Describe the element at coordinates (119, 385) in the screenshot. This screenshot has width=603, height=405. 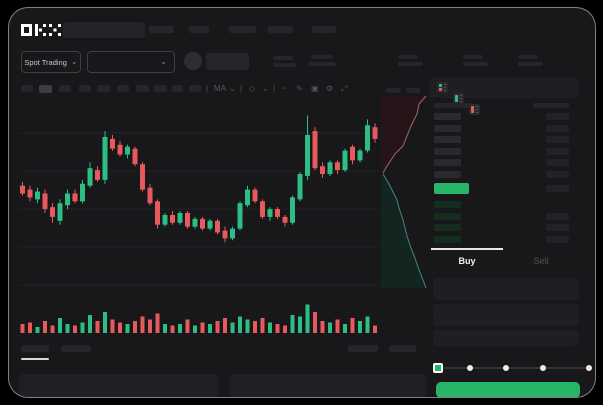
I see `bottom-panel-left` at that location.